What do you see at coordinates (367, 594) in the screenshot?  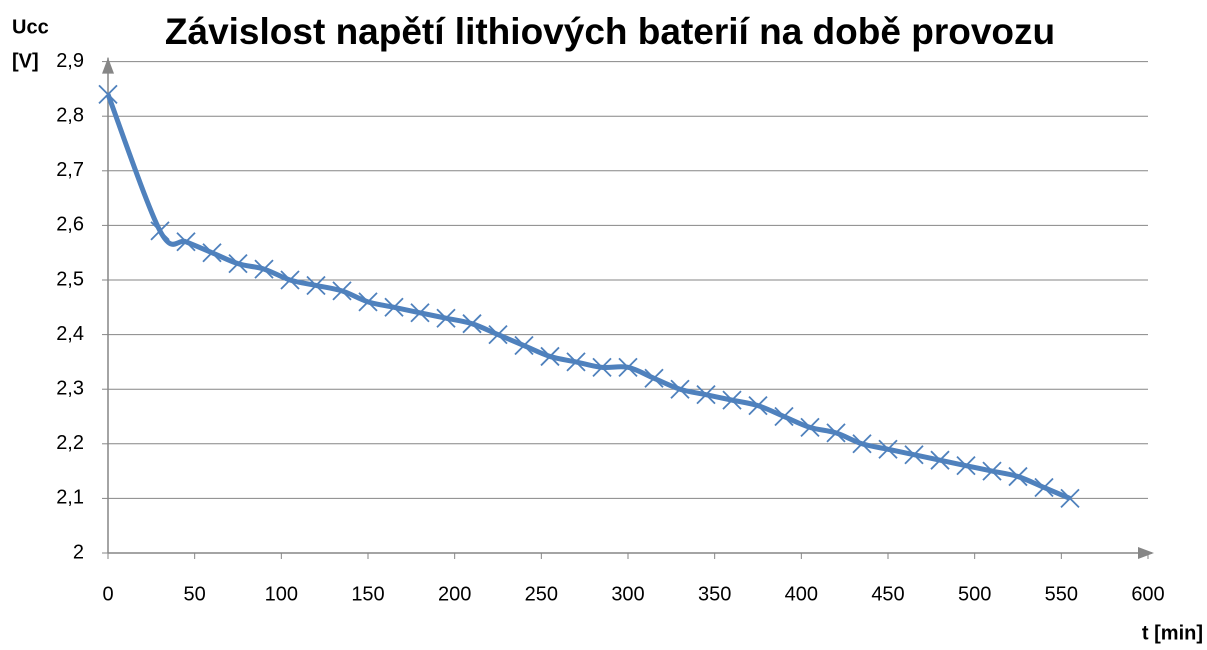 I see `x-tick-label: 150` at bounding box center [367, 594].